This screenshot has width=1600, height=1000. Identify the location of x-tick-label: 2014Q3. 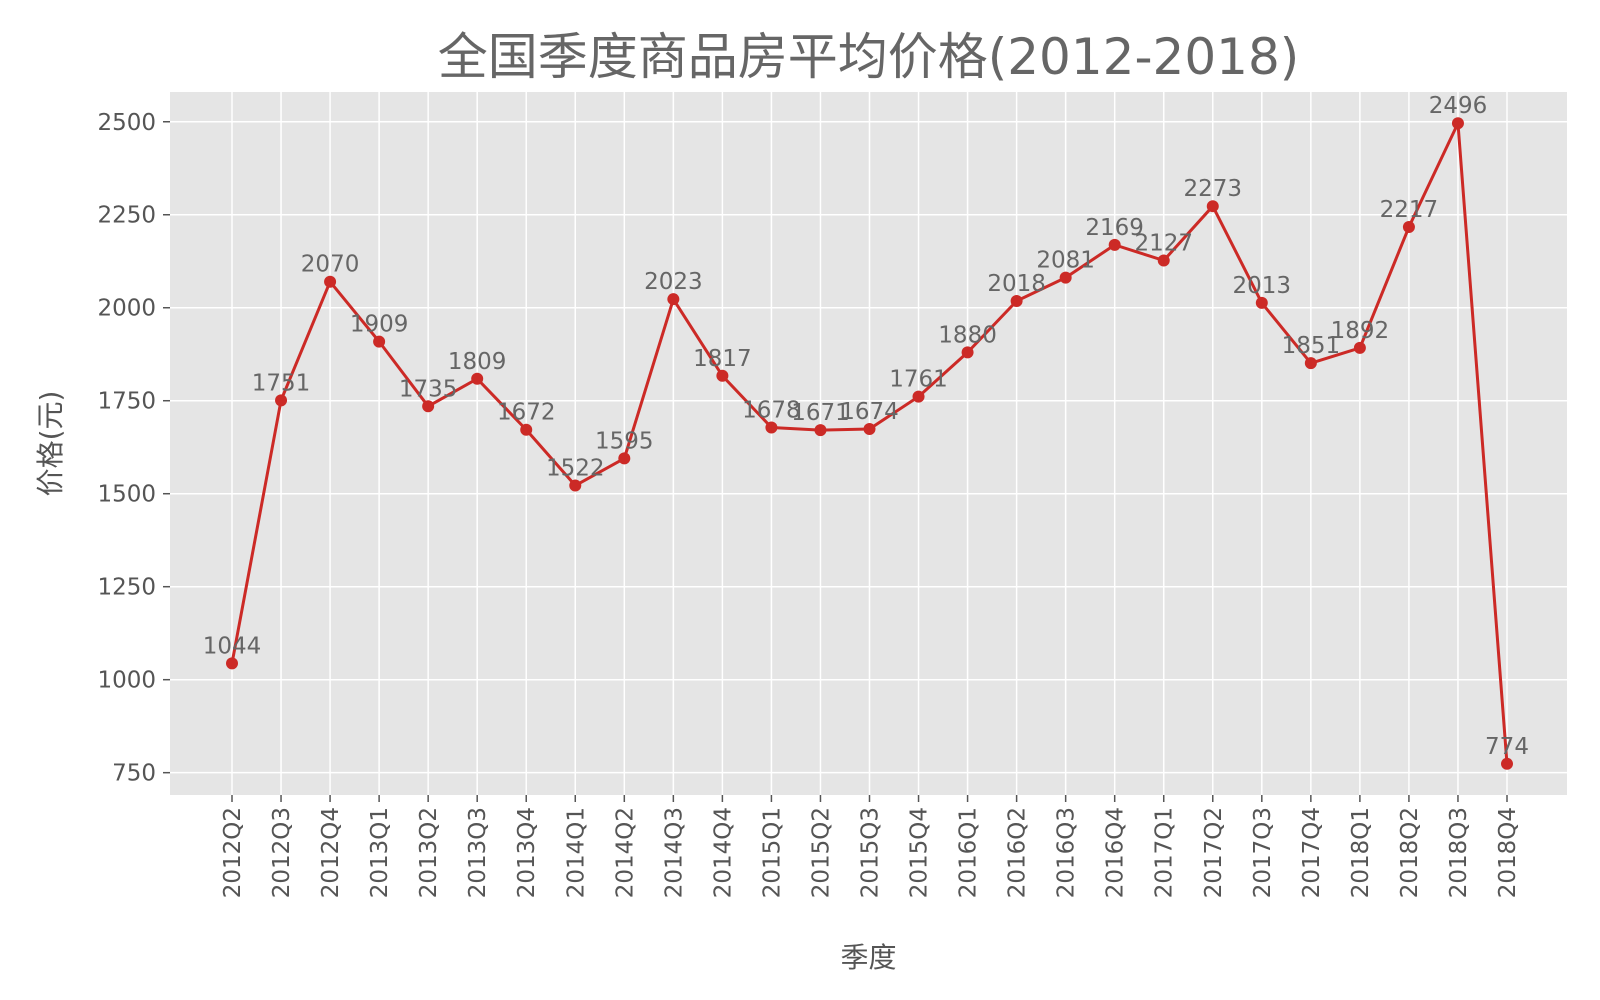
(674, 852).